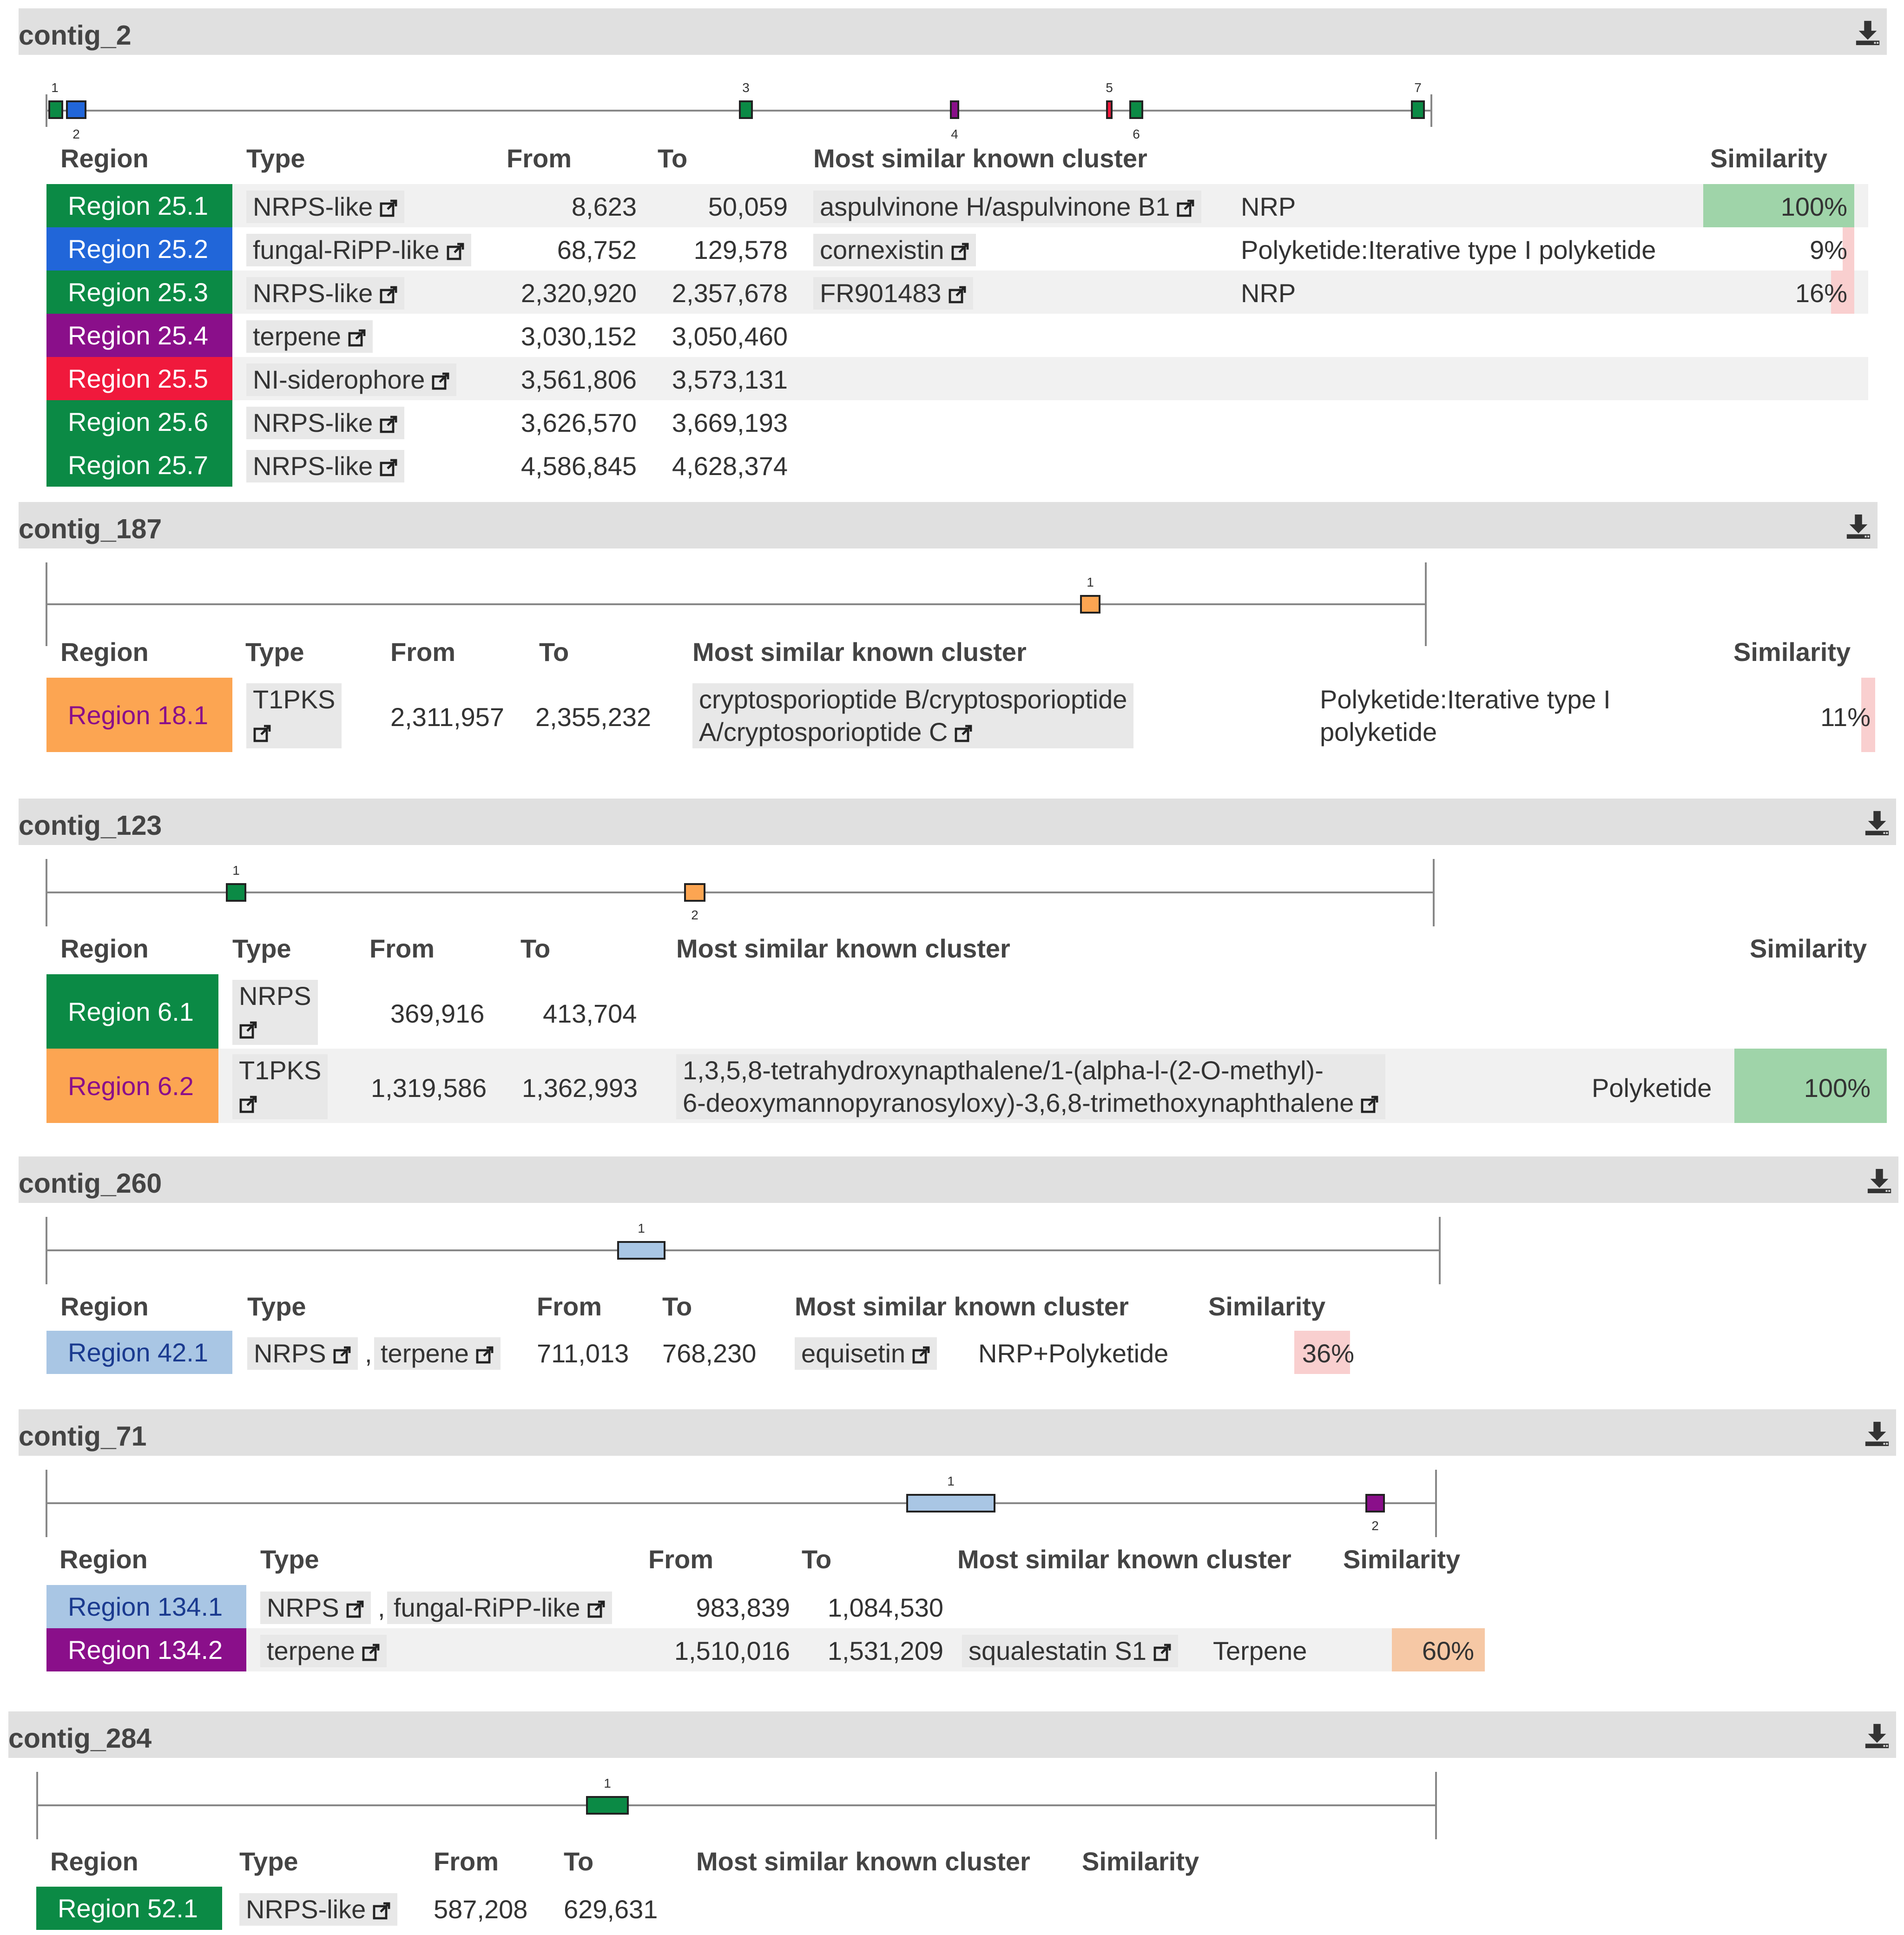  Describe the element at coordinates (1136, 134) in the screenshot. I see `map-label: 6` at that location.